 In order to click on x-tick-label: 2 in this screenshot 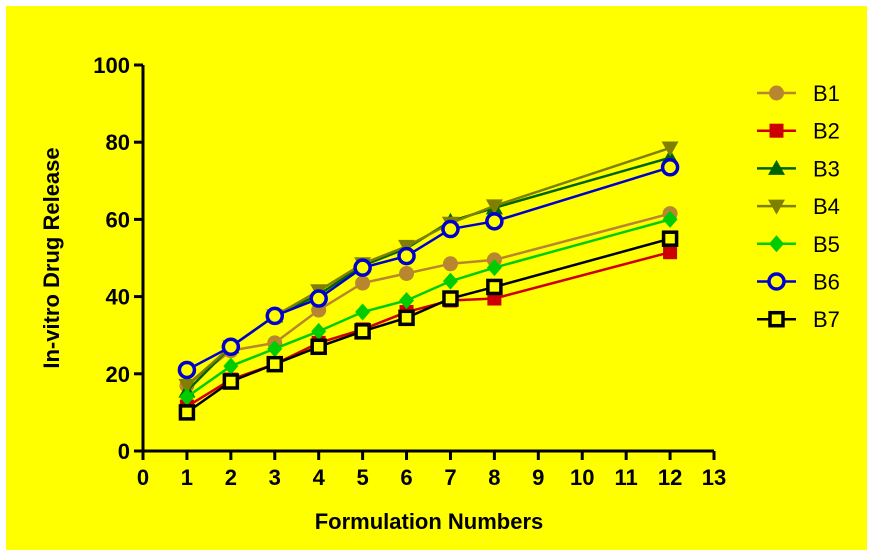, I will do `click(231, 477)`.